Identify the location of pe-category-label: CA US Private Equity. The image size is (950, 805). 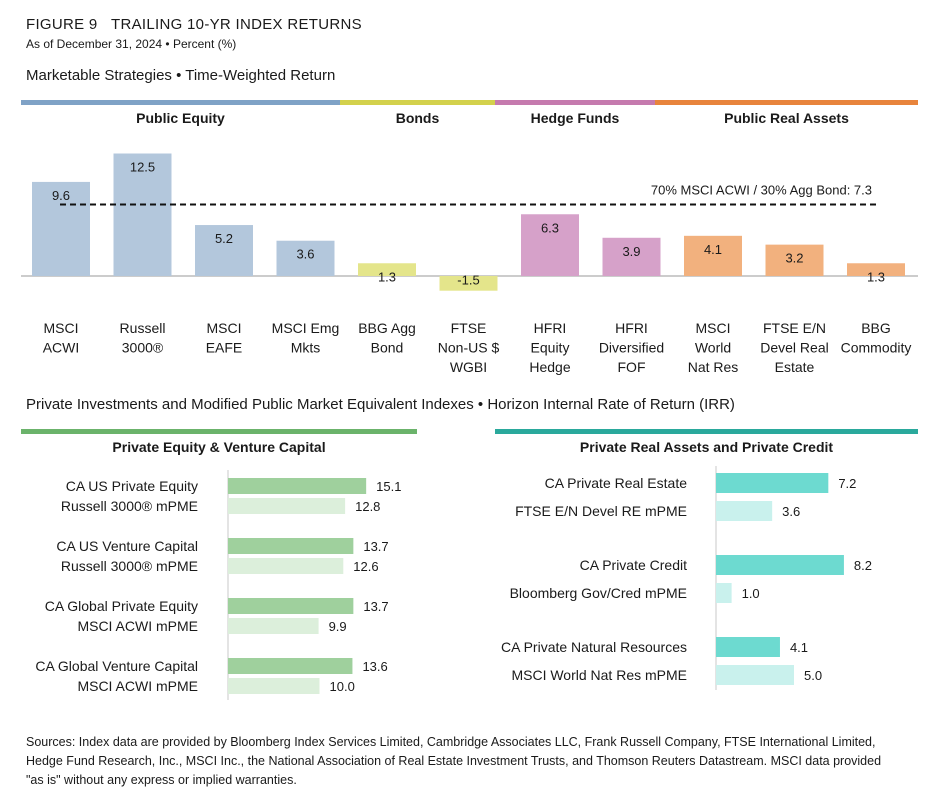
(132, 486).